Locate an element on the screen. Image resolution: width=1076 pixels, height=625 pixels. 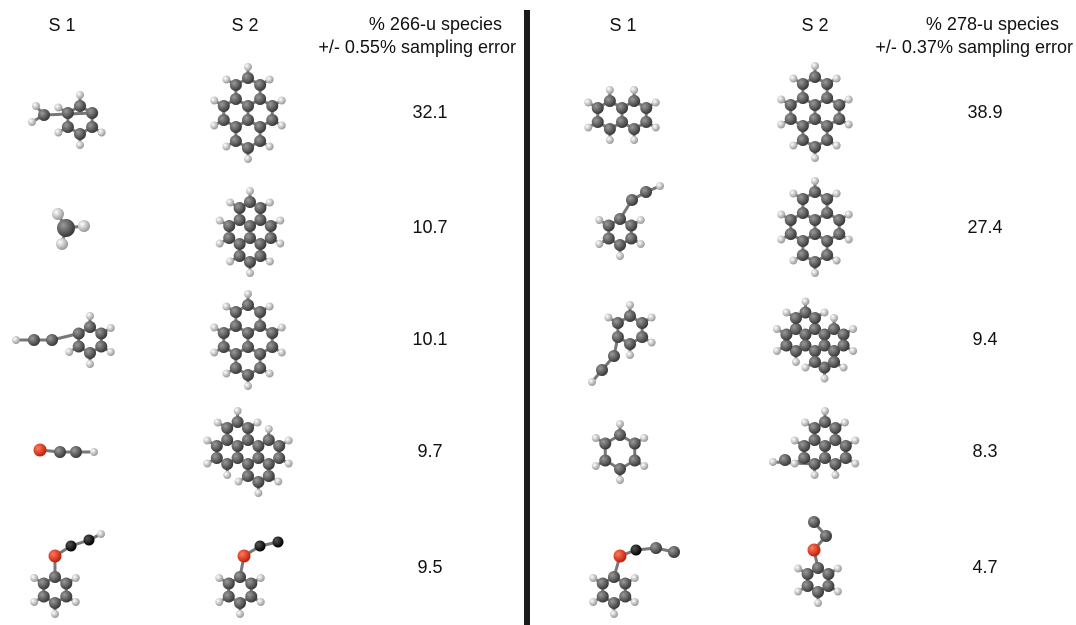
percentage-value: 10.1 is located at coordinates (429, 339).